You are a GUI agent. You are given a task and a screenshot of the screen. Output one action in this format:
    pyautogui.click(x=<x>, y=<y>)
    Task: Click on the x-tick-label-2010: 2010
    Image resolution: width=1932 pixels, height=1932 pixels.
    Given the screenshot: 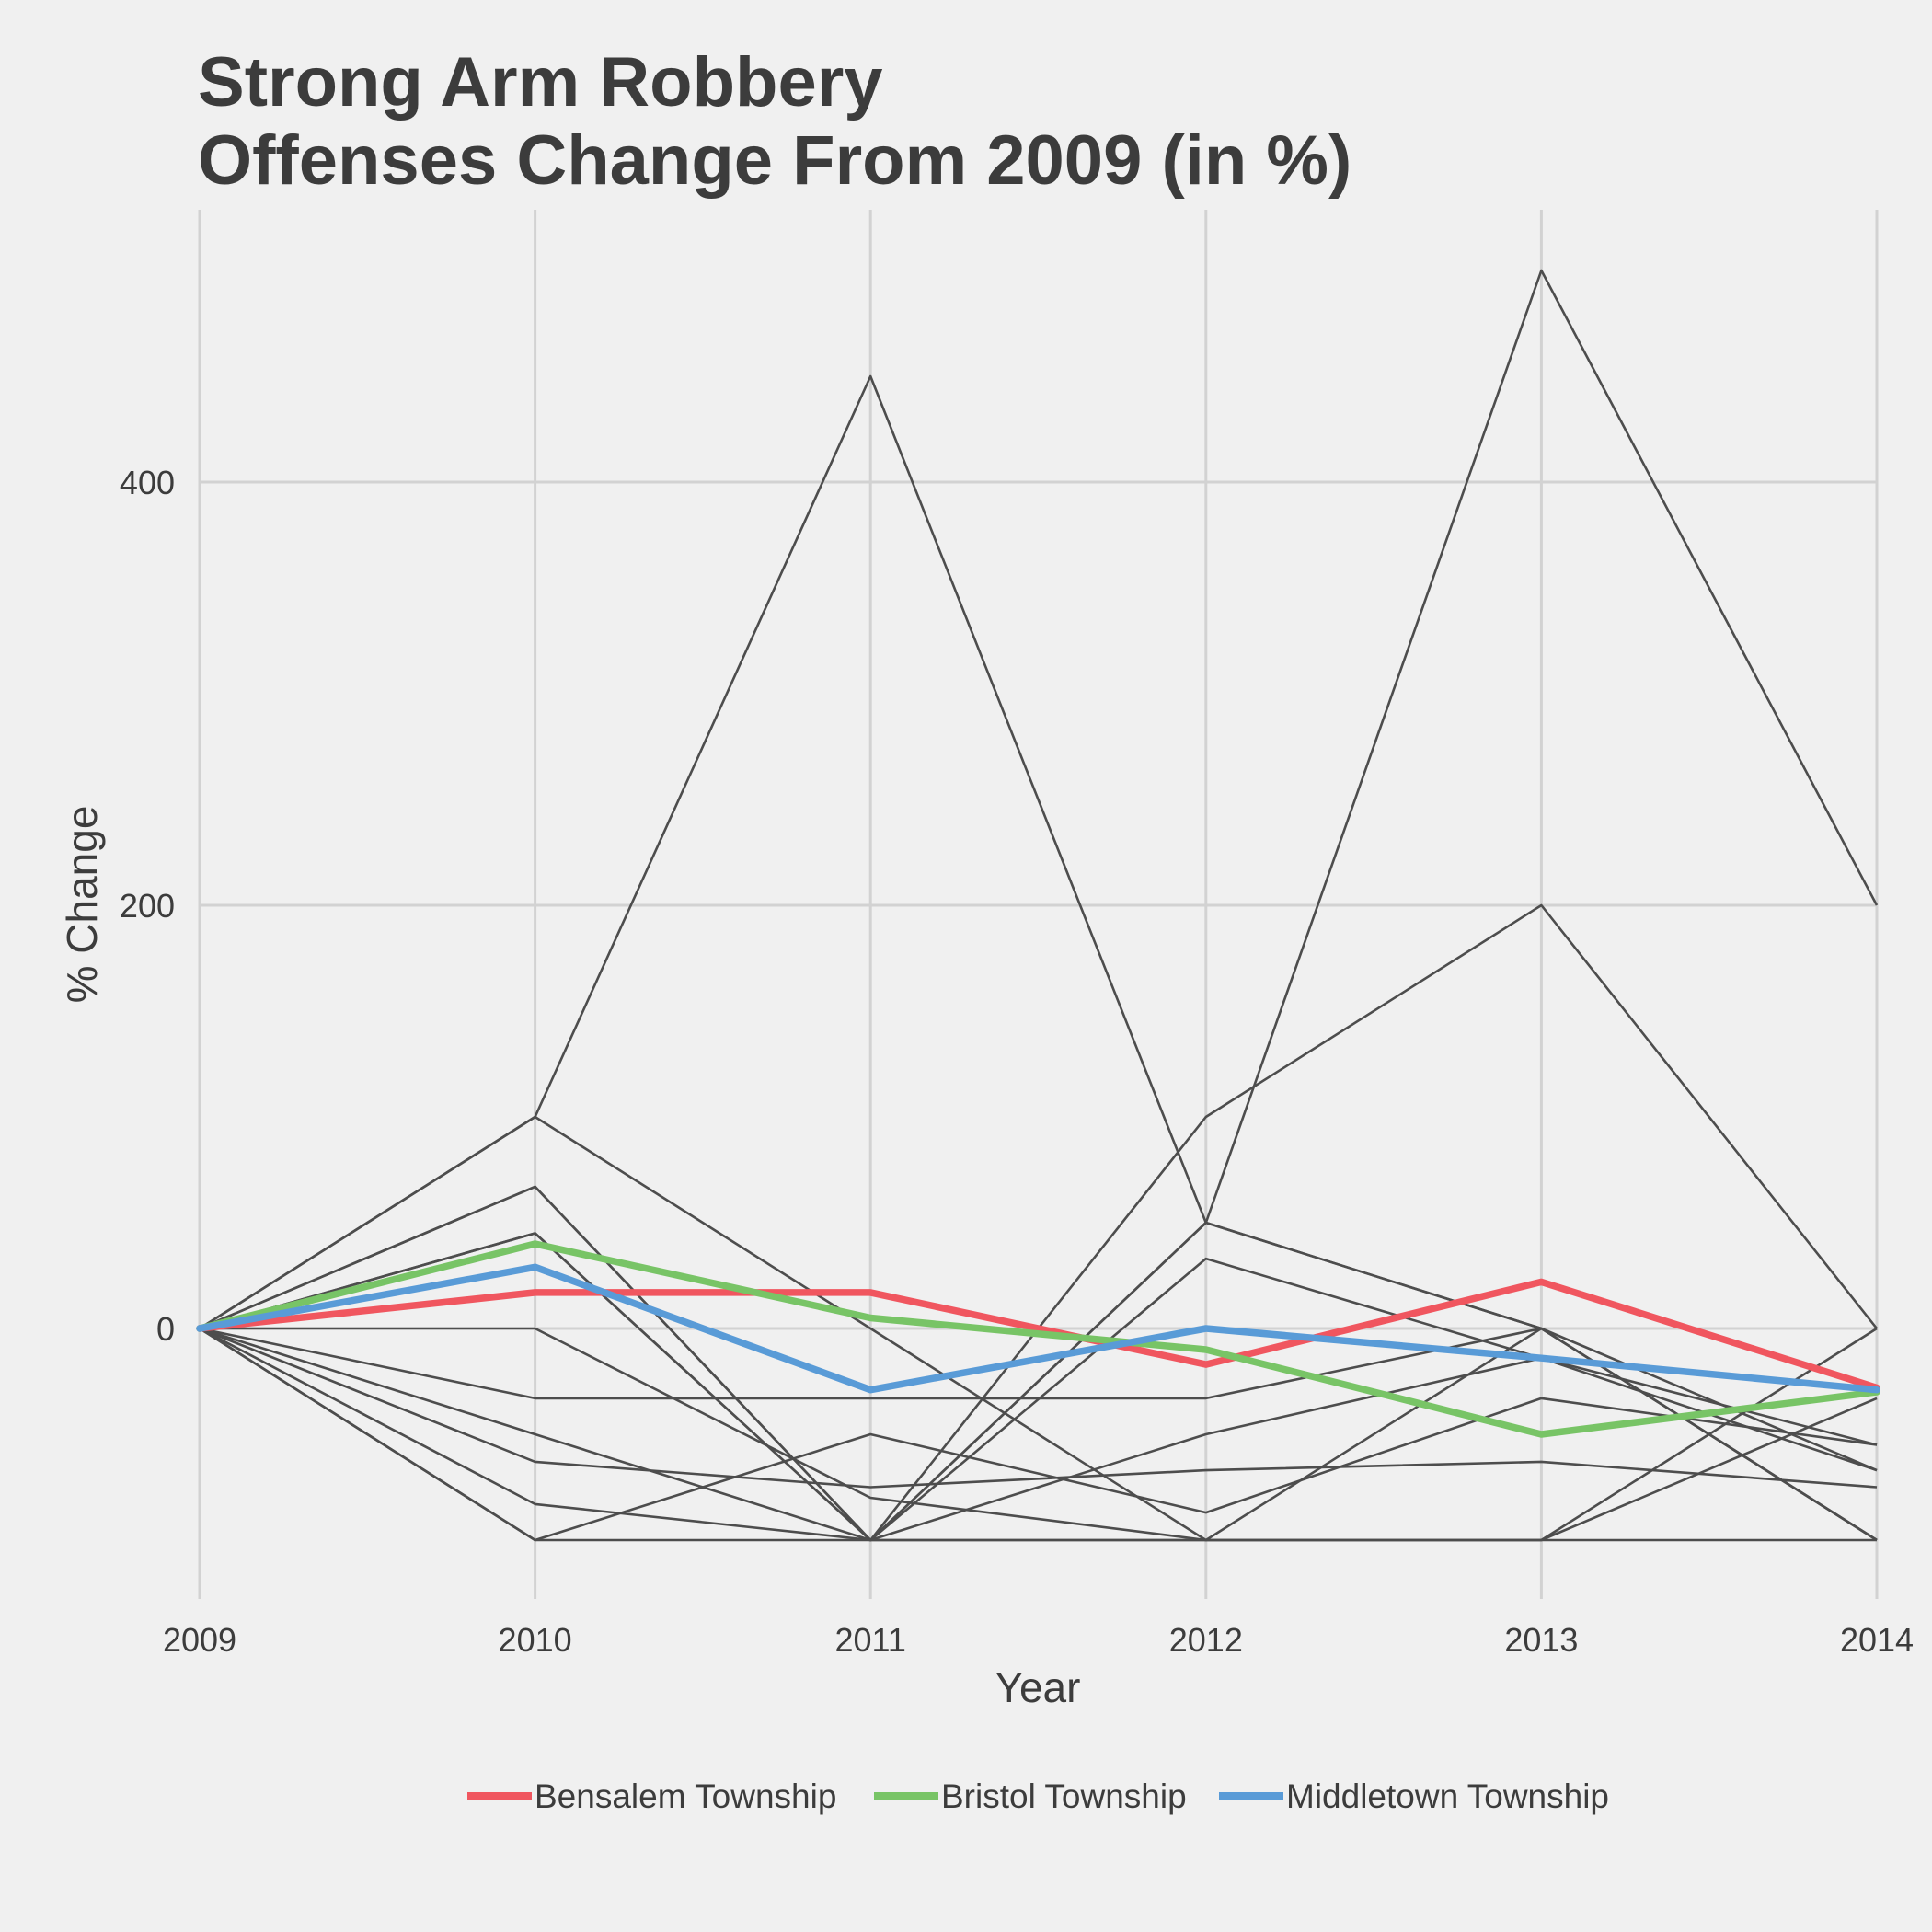 What is the action you would take?
    pyautogui.click(x=535, y=1640)
    